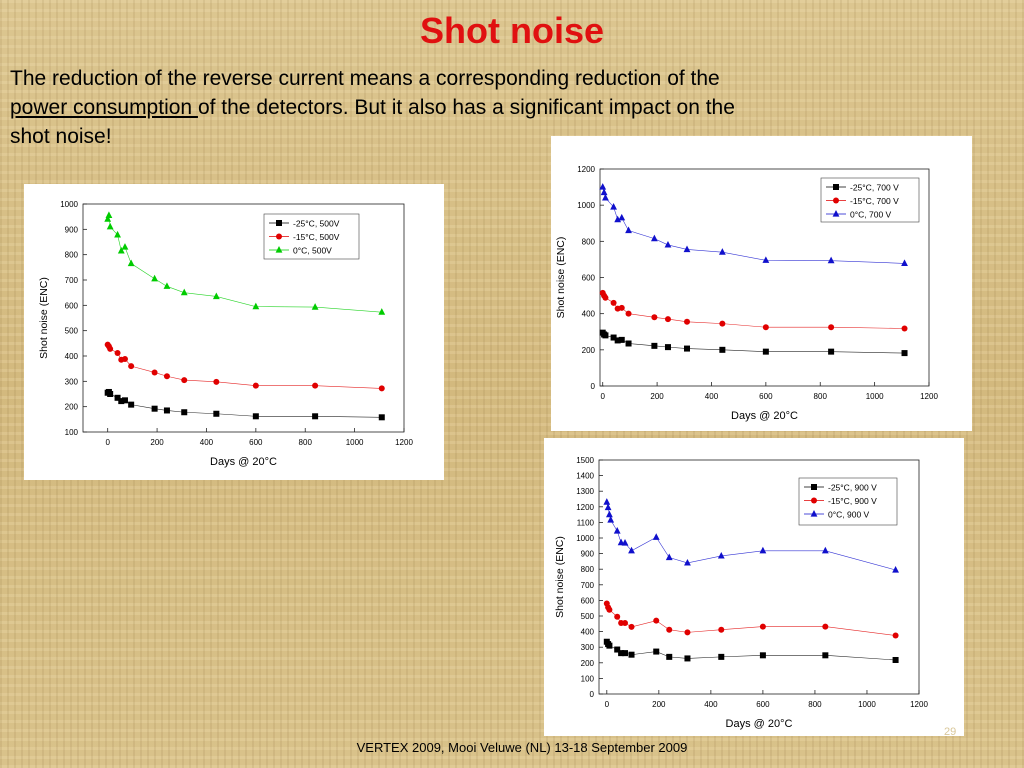 This screenshot has height=768, width=1024. I want to click on y-tick-label: 300, so click(72, 381).